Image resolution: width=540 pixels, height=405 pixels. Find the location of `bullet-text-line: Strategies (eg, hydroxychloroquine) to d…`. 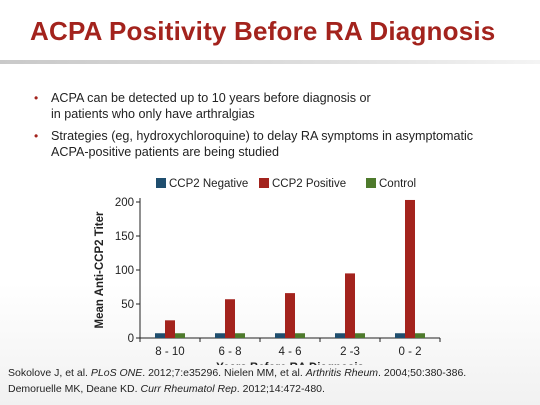

bullet-text-line: Strategies (eg, hydroxychloroquine) to d… is located at coordinates (262, 136).